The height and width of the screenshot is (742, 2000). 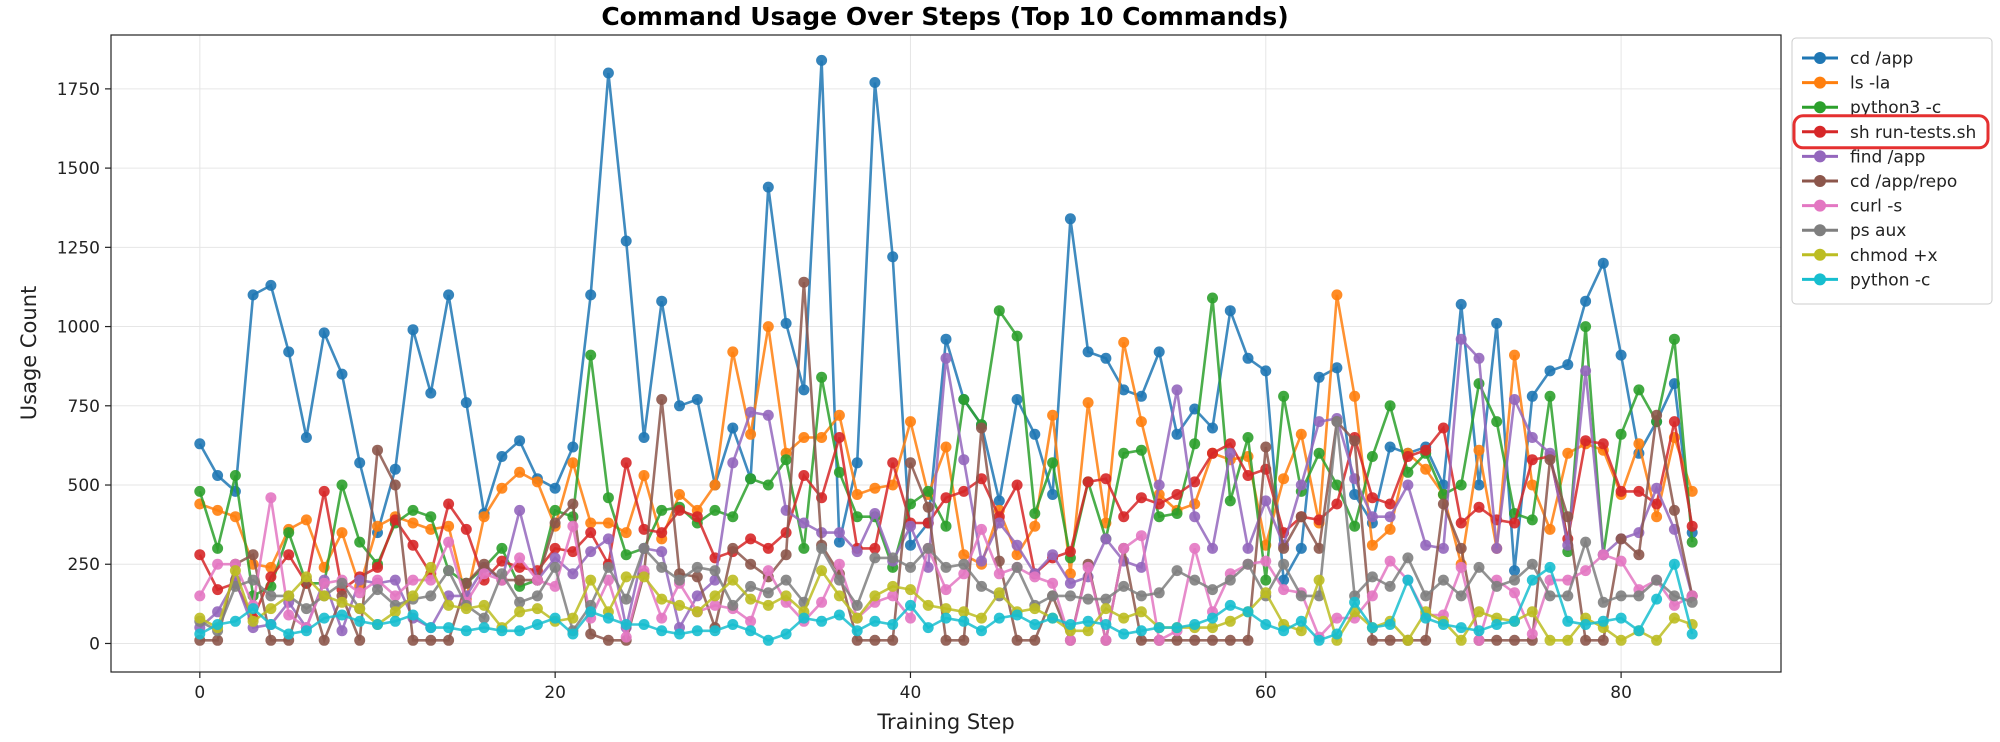 I want to click on legend-item: find /app, so click(x=1863, y=157).